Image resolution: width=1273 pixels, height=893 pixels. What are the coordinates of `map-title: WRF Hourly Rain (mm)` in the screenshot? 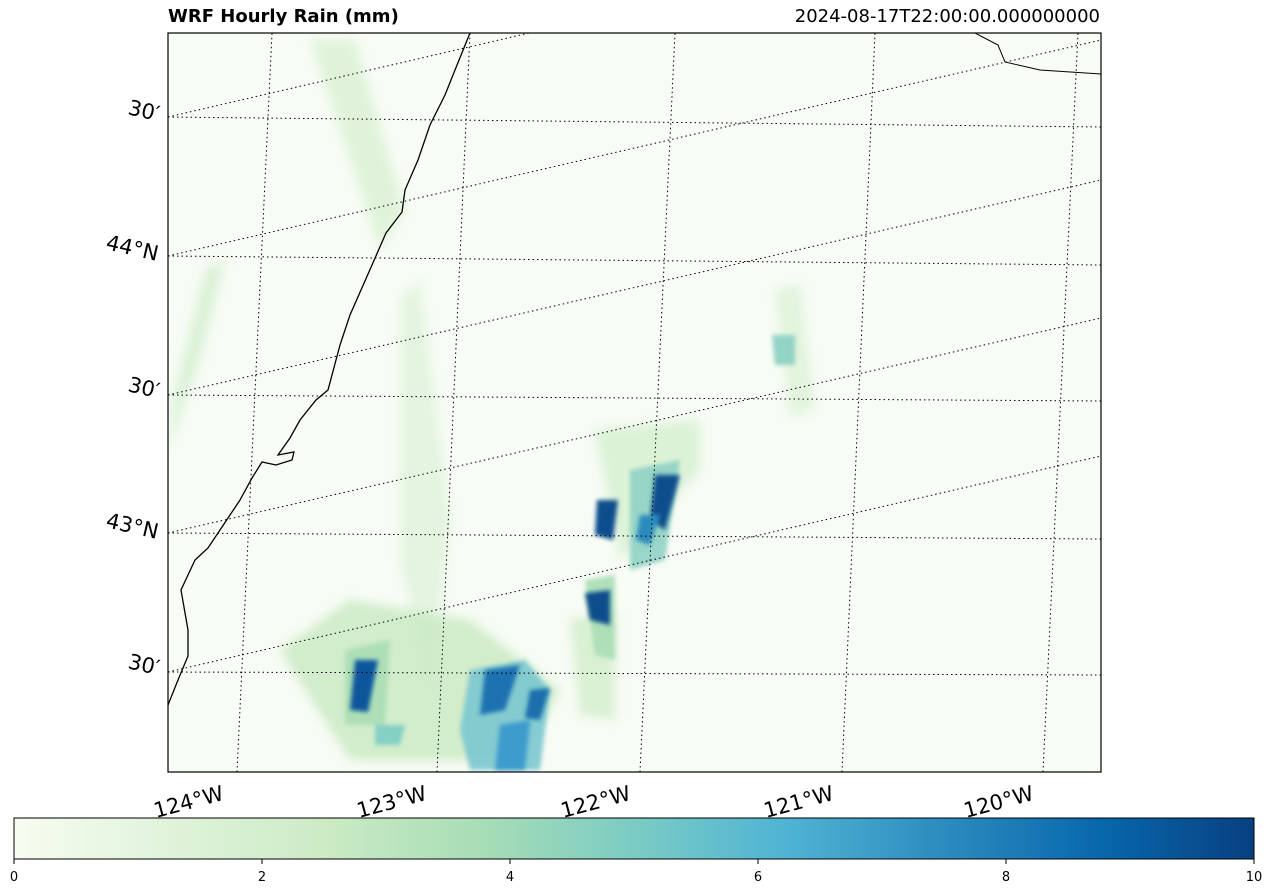 It's located at (283, 16).